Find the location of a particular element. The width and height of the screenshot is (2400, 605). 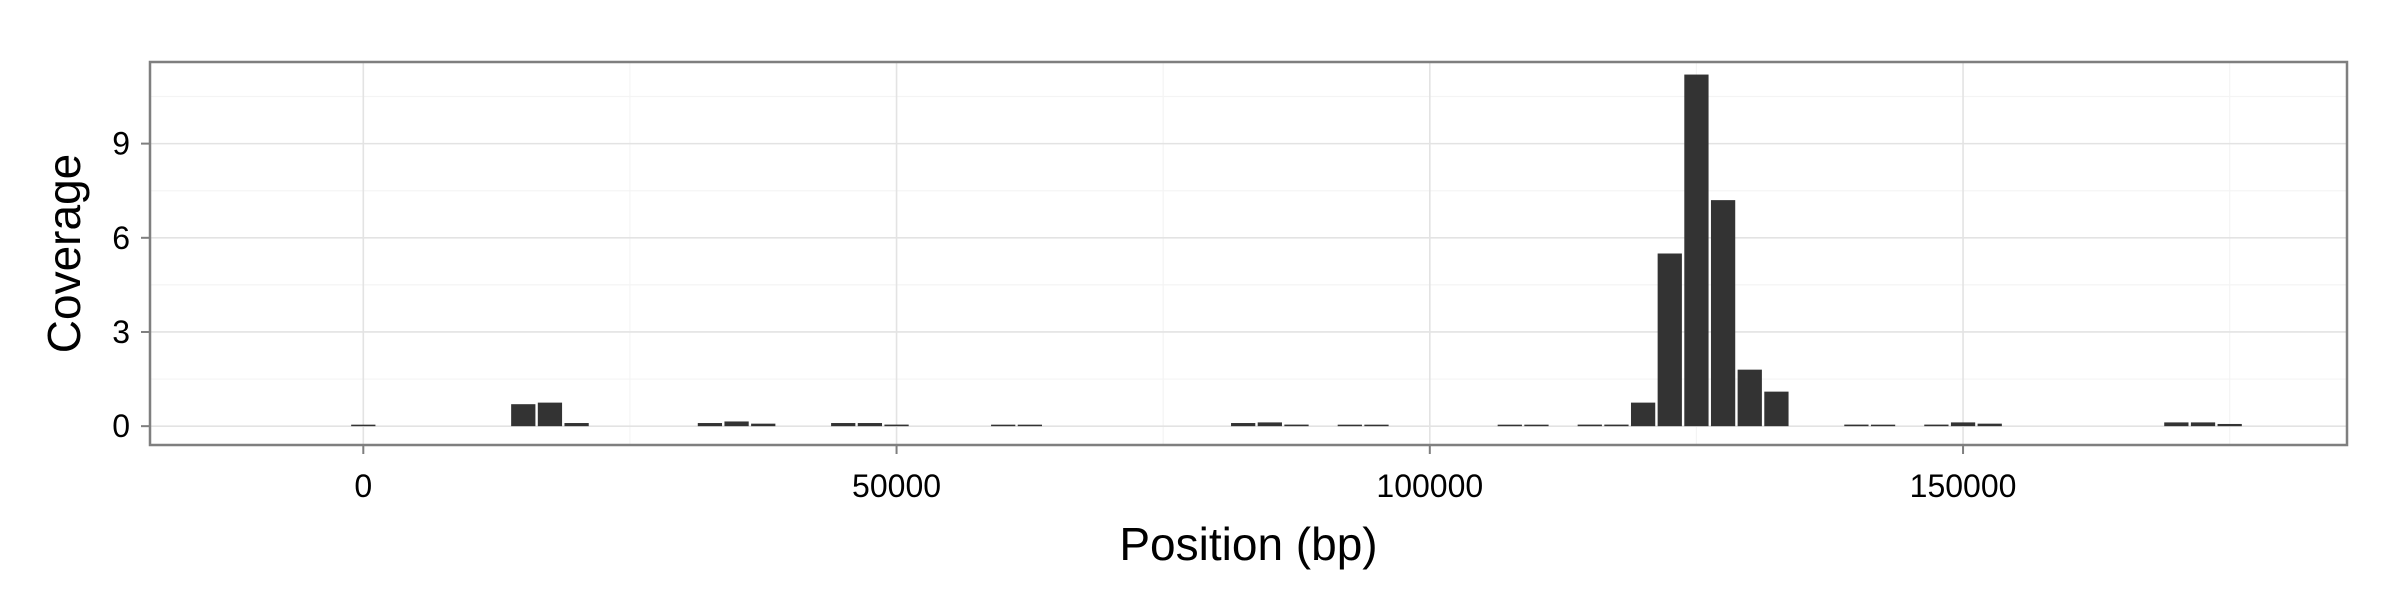

y-tick-label: 3 is located at coordinates (121, 332).